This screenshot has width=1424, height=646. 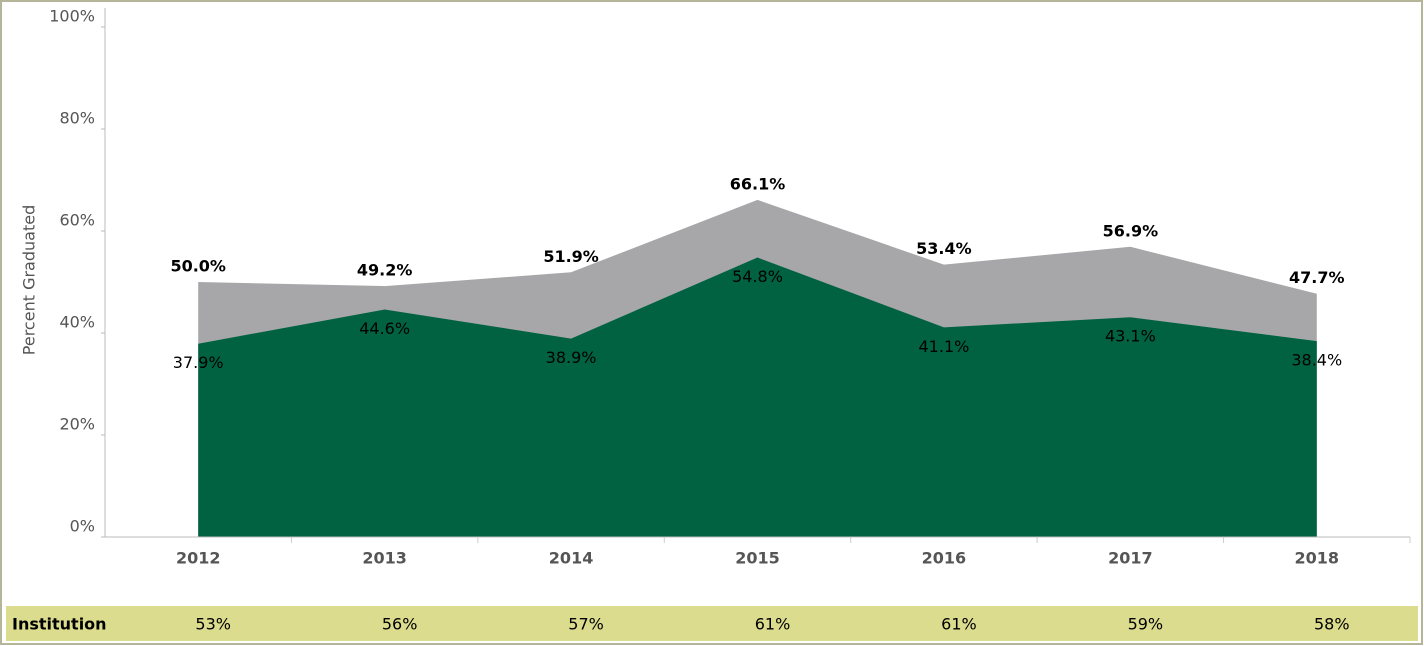 What do you see at coordinates (82, 526) in the screenshot?
I see `y-tick-label: 0%` at bounding box center [82, 526].